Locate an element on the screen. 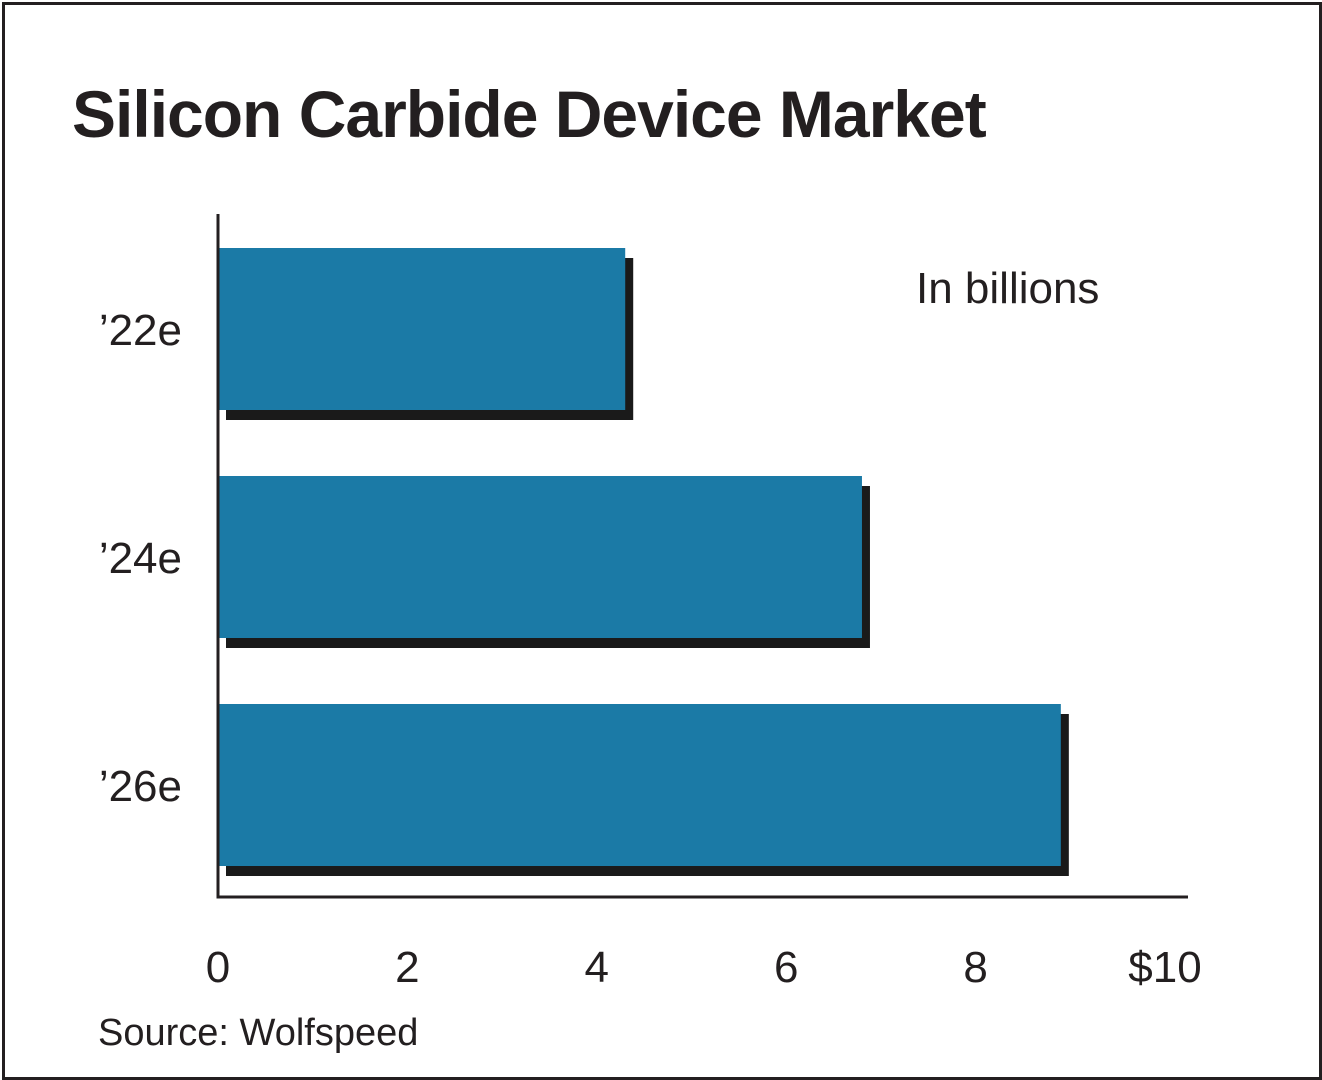 This screenshot has width=1322, height=1080. category-labels: ’22e ’24e ’26e is located at coordinates (140, 558).